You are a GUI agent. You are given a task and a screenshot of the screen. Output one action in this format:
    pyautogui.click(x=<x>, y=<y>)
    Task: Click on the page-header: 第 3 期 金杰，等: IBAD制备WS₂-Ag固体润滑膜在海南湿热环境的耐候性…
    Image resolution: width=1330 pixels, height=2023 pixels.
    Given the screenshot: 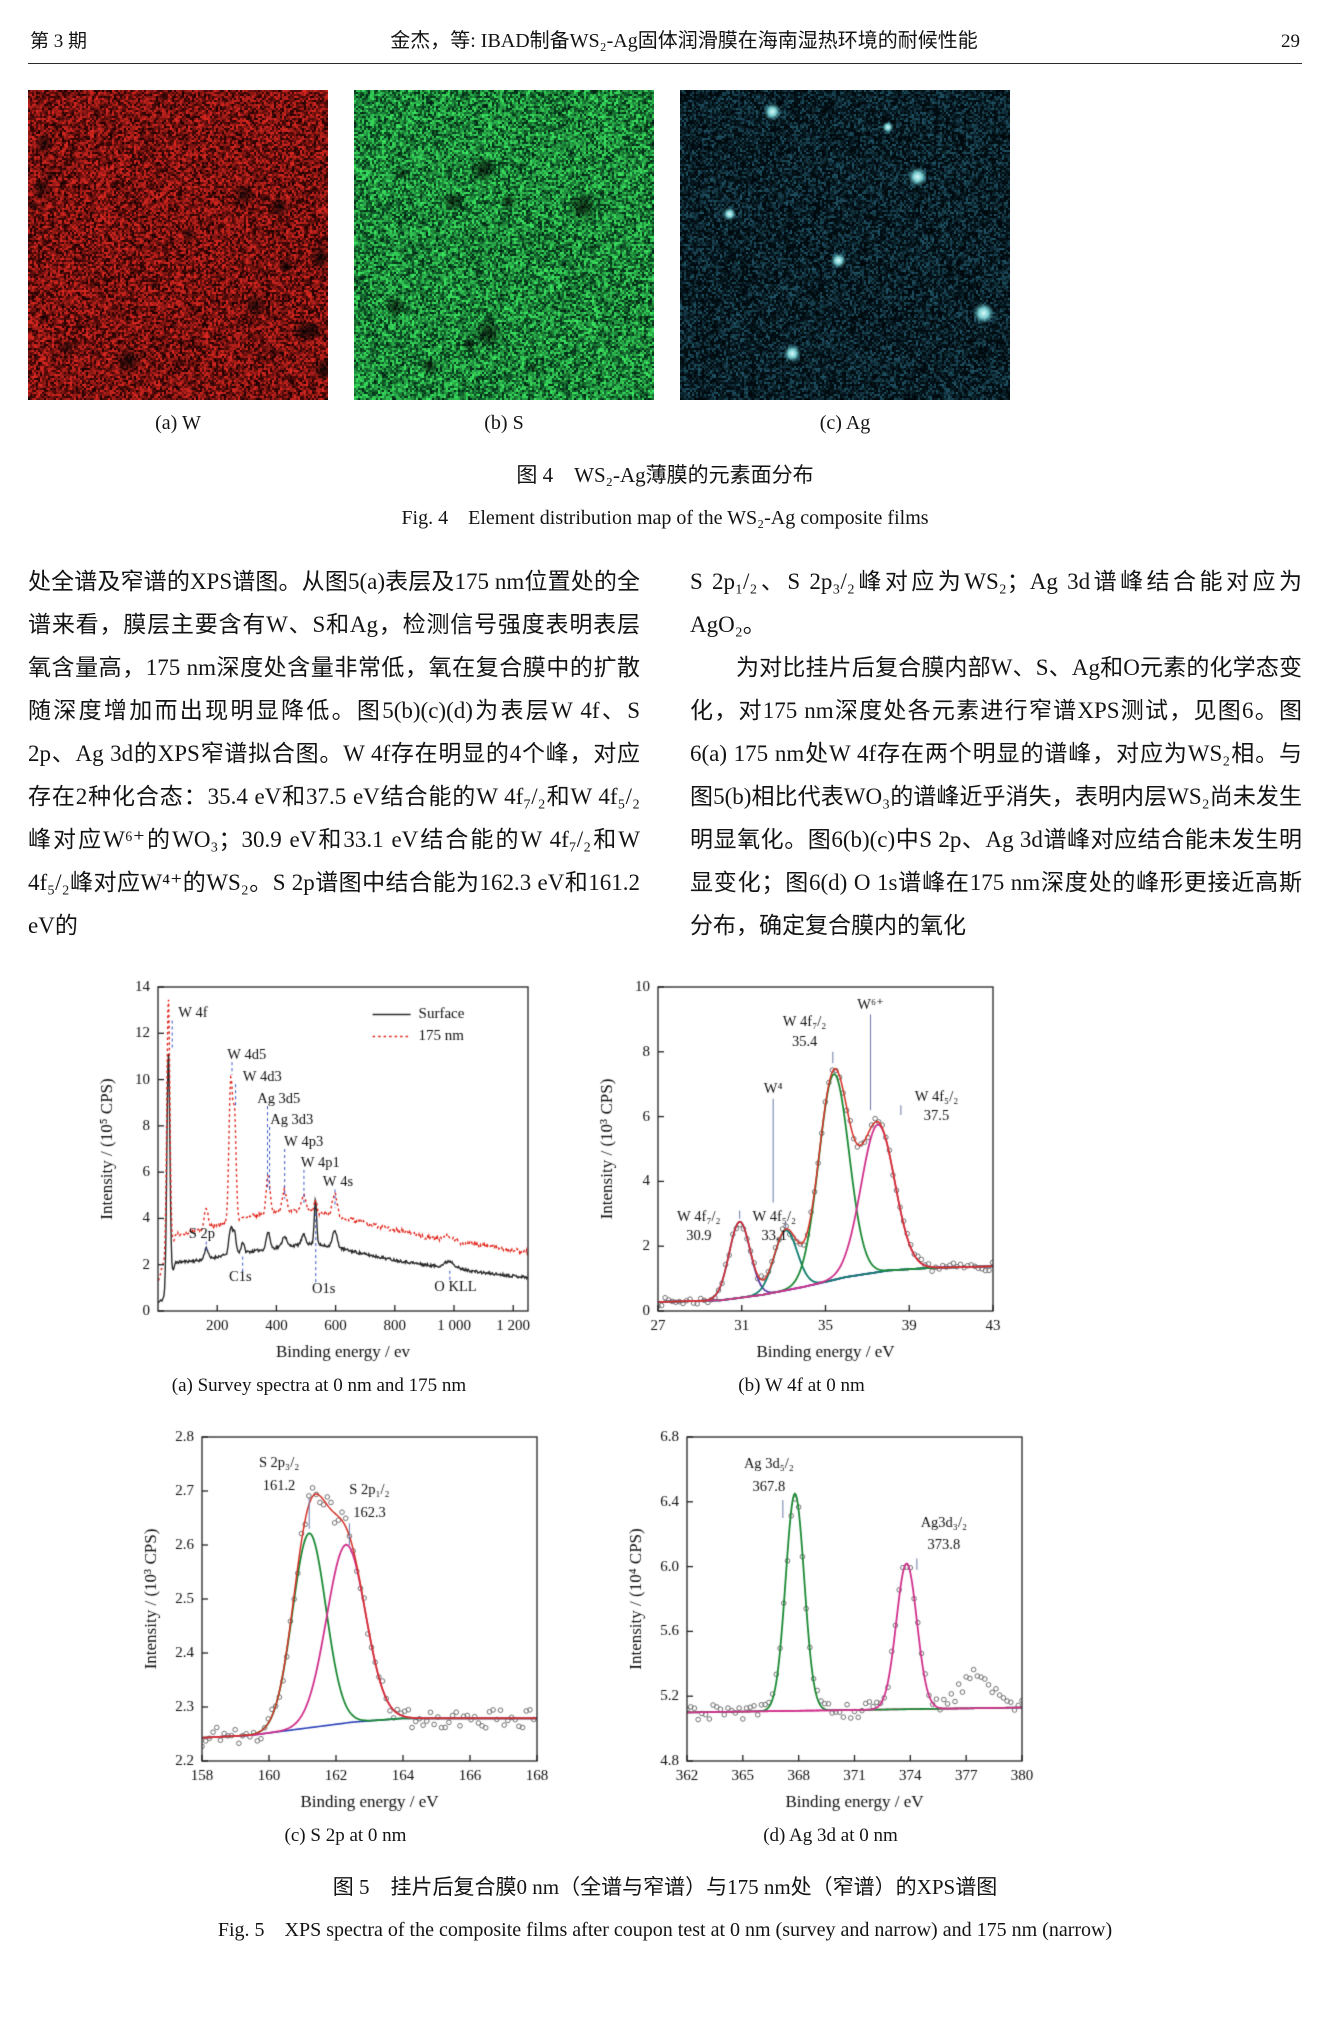 What is the action you would take?
    pyautogui.click(x=665, y=41)
    